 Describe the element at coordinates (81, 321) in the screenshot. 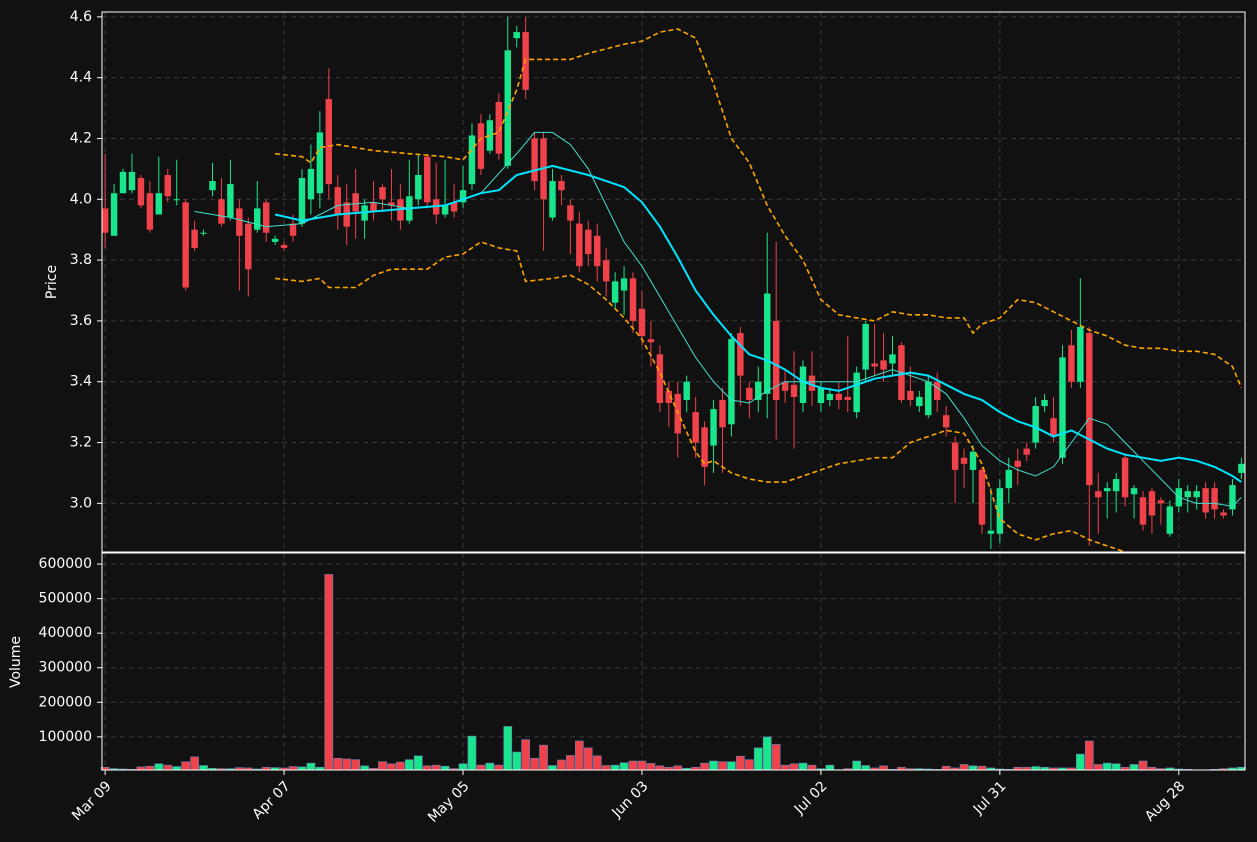

I see `y-tick-label: 3.6` at that location.